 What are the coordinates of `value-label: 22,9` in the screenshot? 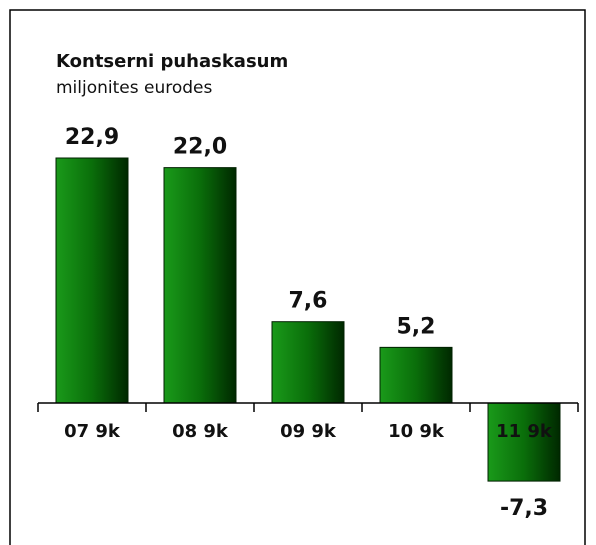 It's located at (92, 137).